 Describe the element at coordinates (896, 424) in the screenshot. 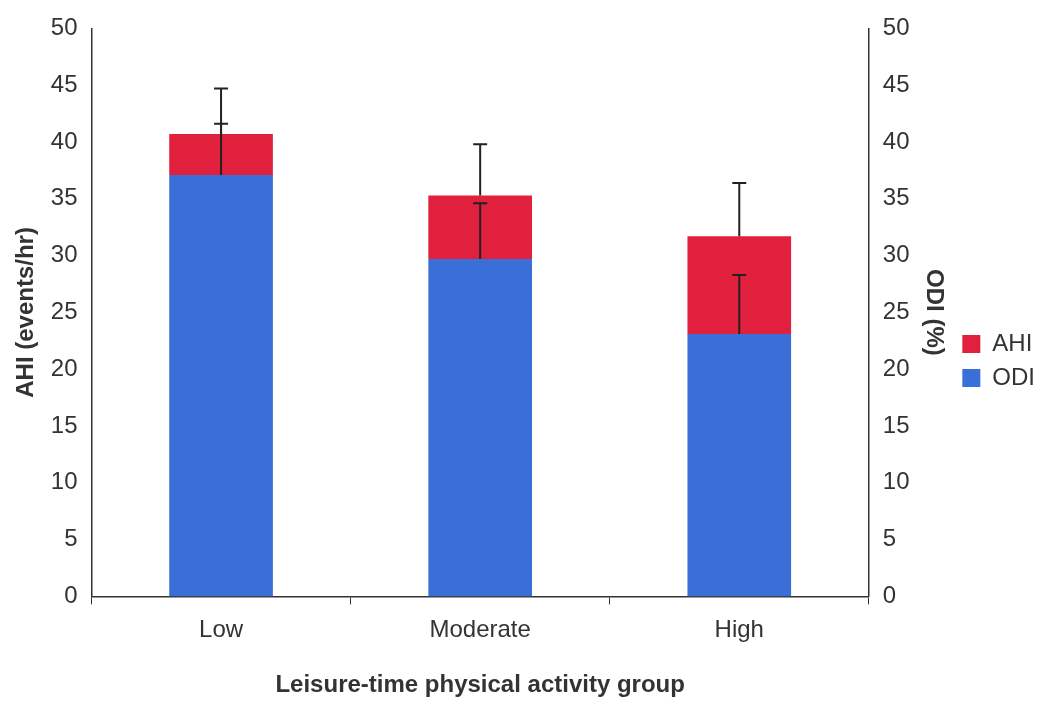

I see `y2-tick-label: 15` at that location.